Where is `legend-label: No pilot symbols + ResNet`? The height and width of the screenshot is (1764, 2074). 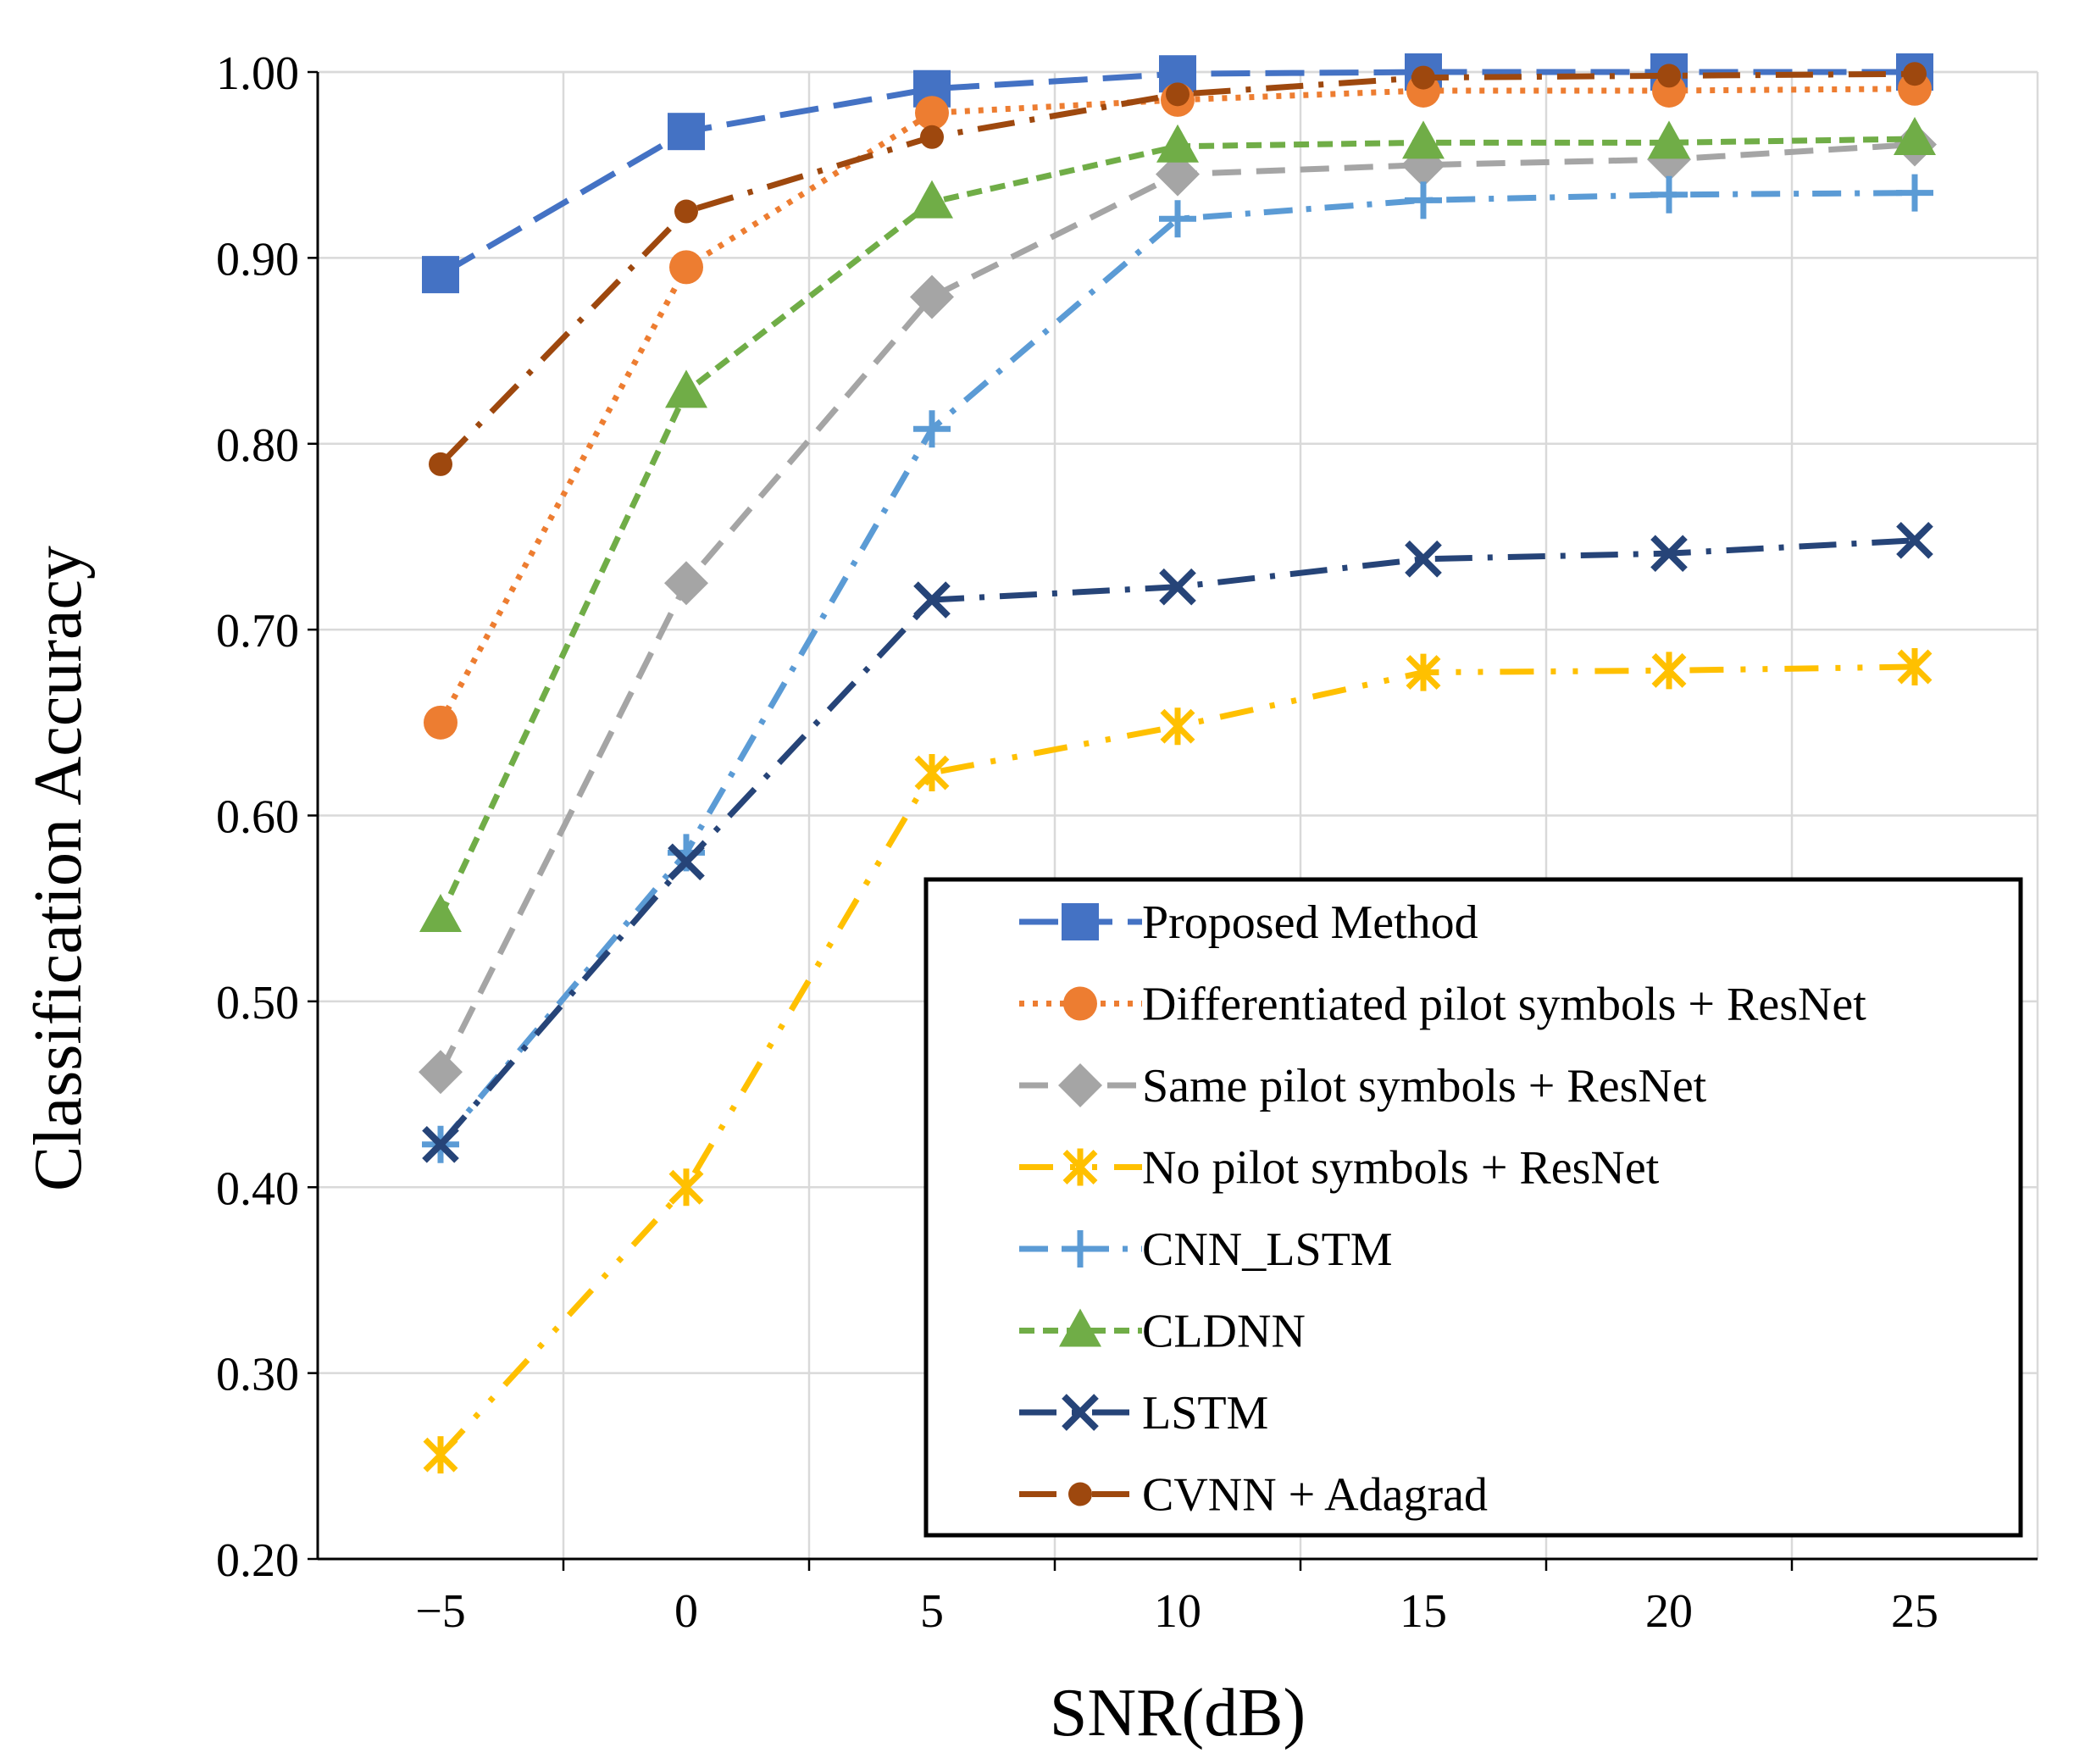
legend-label: No pilot symbols + ResNet is located at coordinates (1401, 1168).